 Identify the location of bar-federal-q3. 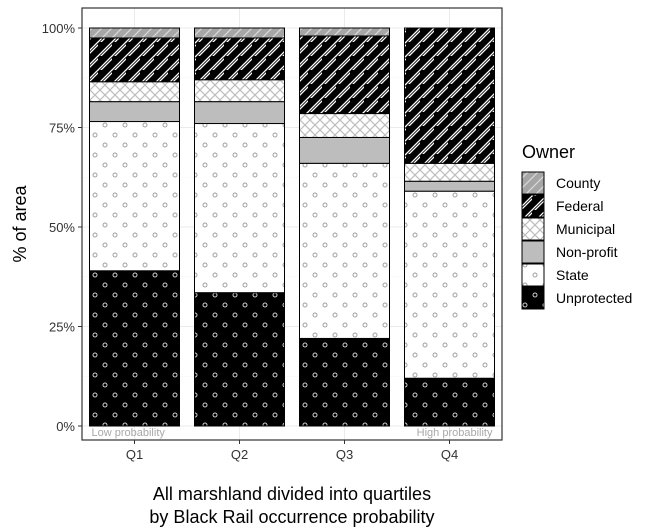
(344, 75).